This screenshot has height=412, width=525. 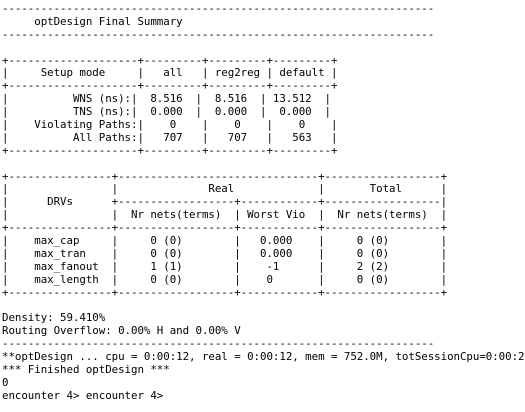 I want to click on drv-table-row-max-tran: | max_tran | 0 (0) | 0.000 | 0 (0) |, so click(x=225, y=253).